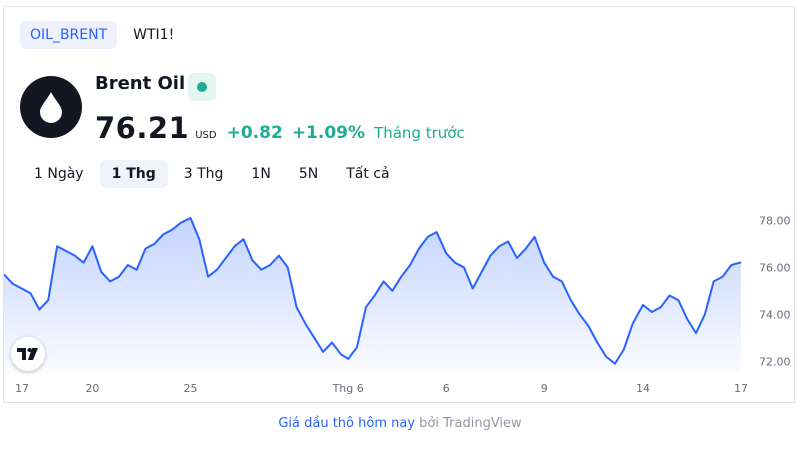  What do you see at coordinates (142, 128) in the screenshot?
I see `last-price: 76.21` at bounding box center [142, 128].